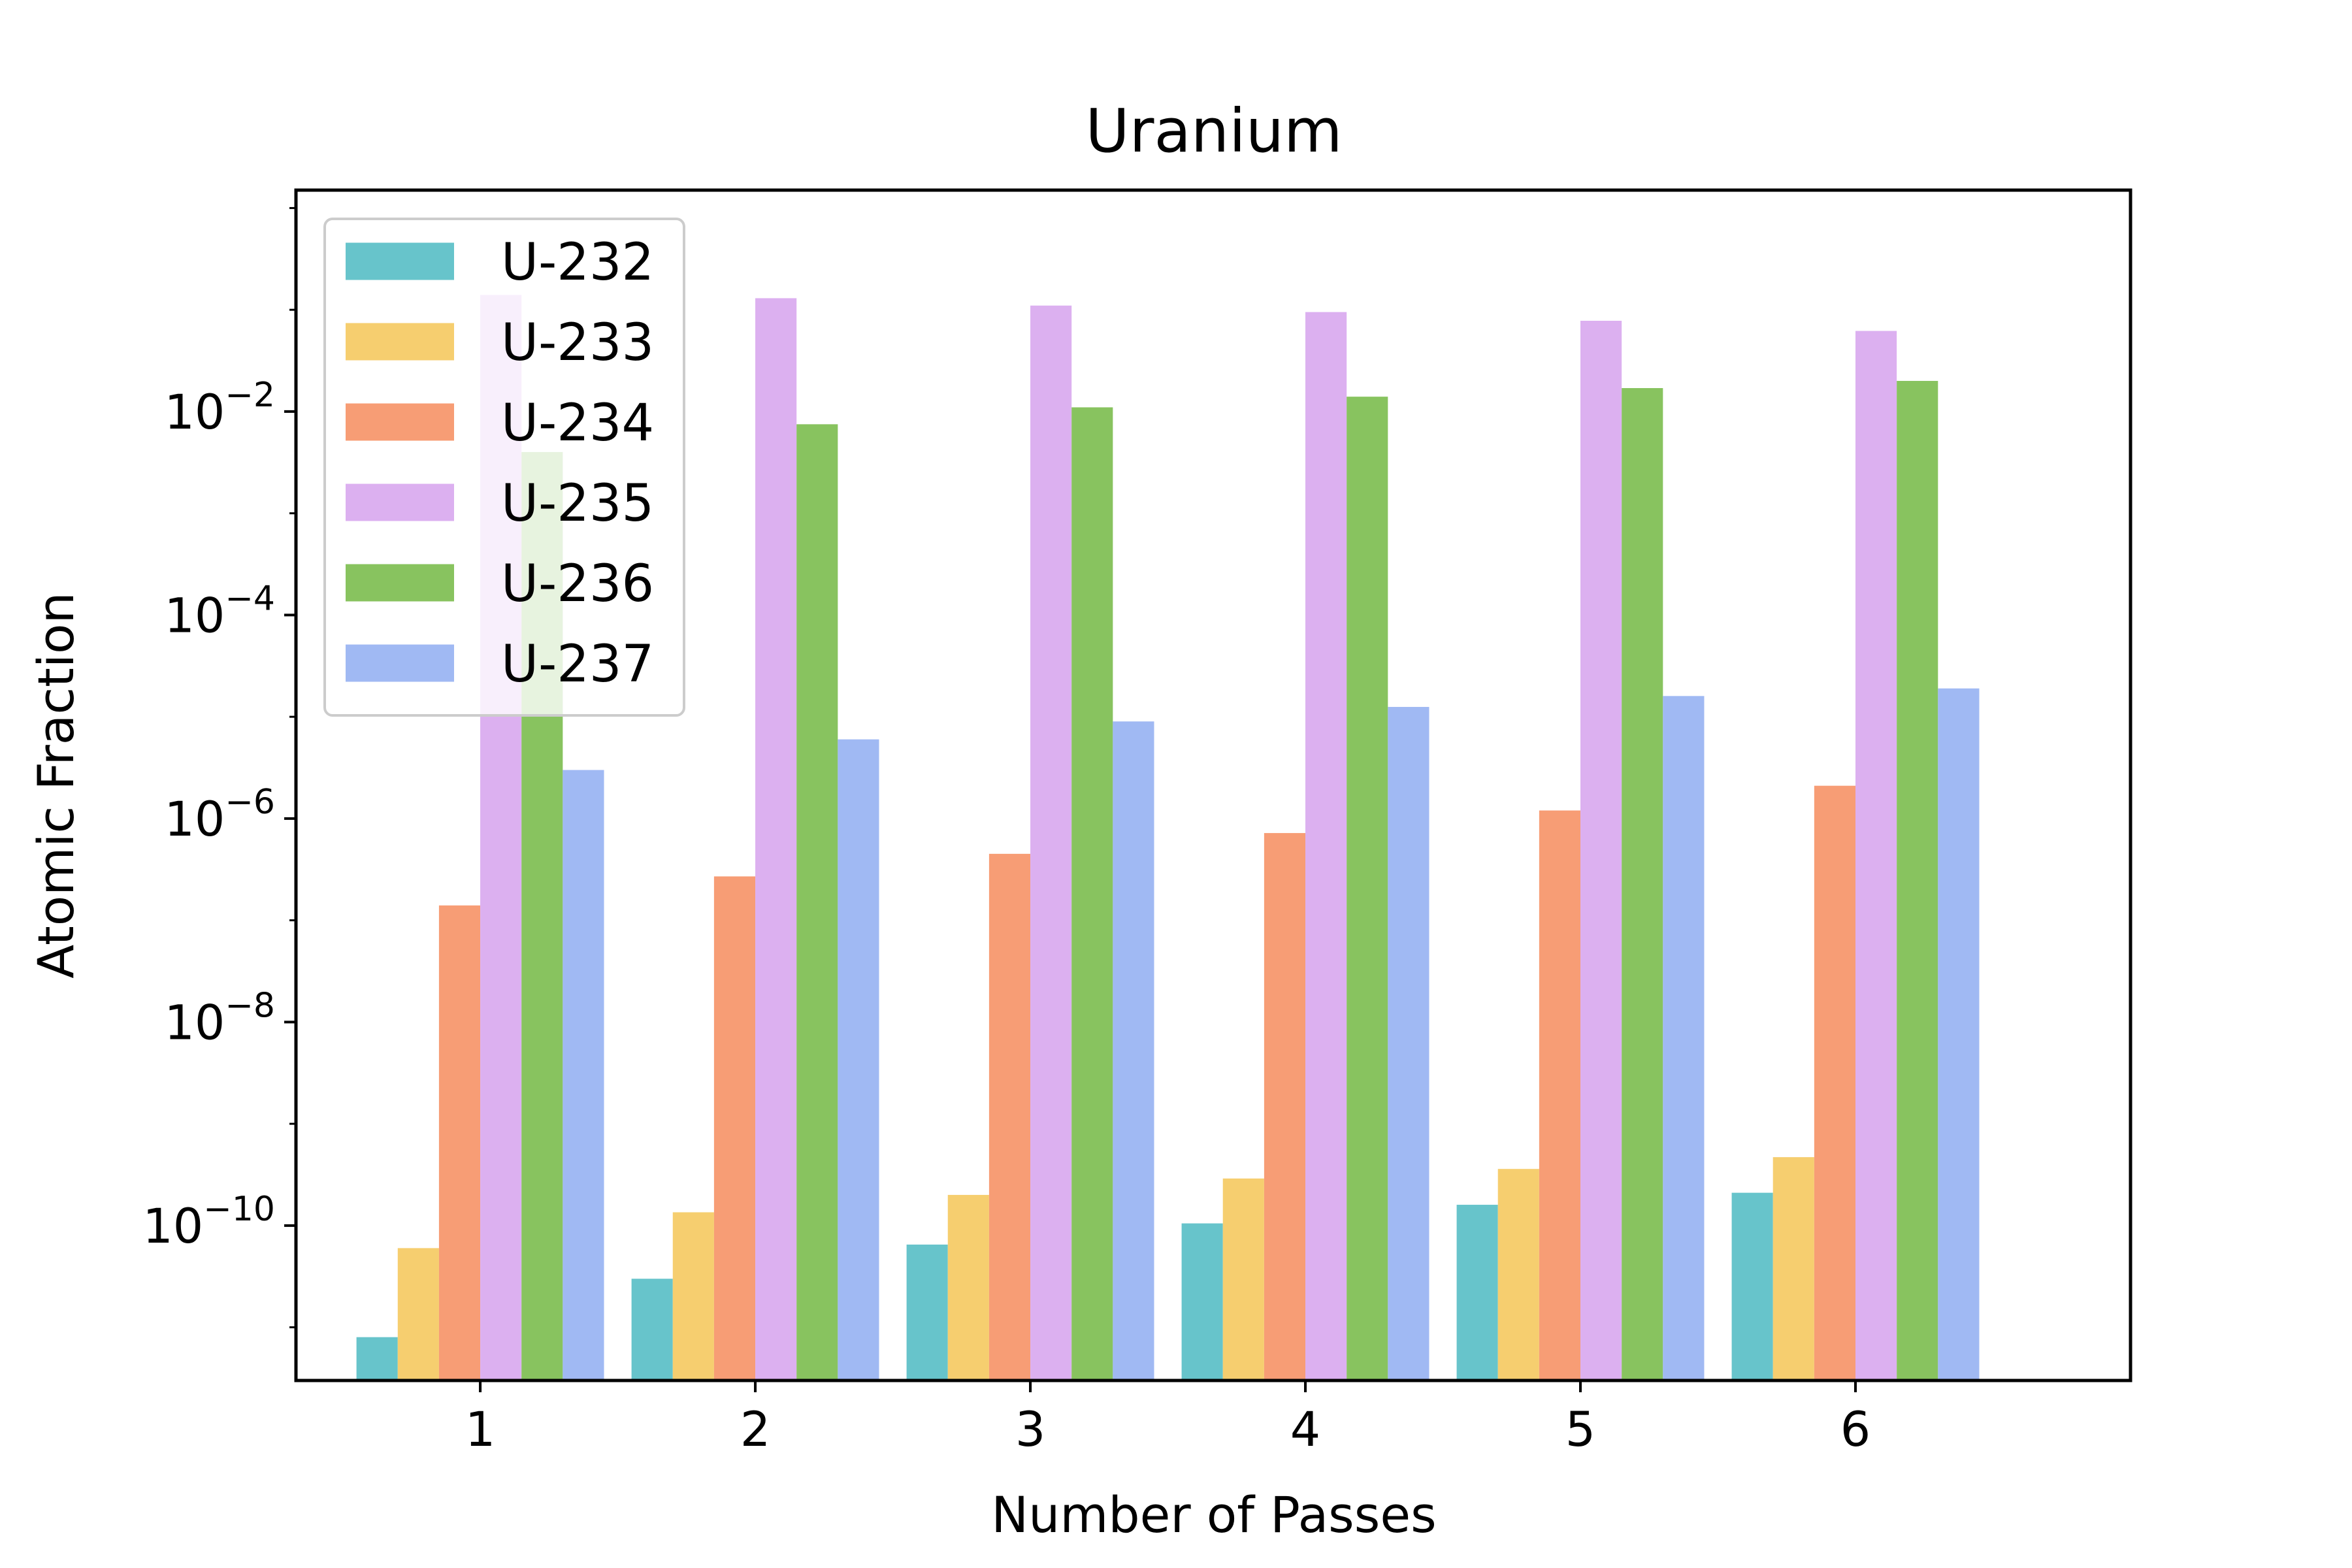 The width and height of the screenshot is (2352, 1568). What do you see at coordinates (577, 584) in the screenshot?
I see `legend-label-u-236: U-236` at bounding box center [577, 584].